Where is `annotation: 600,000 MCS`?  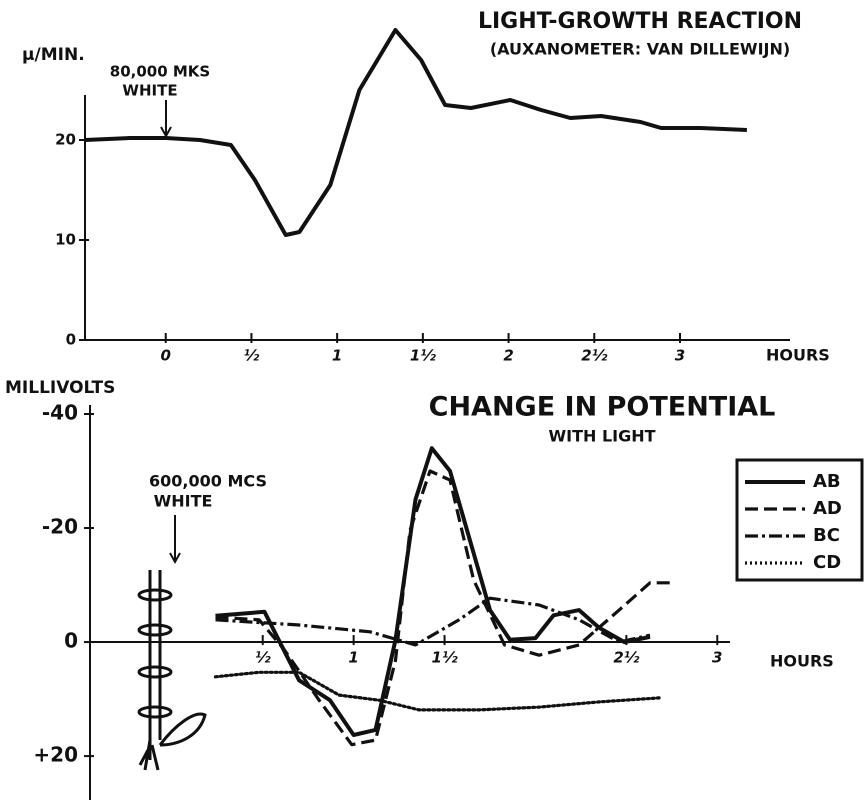 annotation: 600,000 MCS is located at coordinates (208, 481).